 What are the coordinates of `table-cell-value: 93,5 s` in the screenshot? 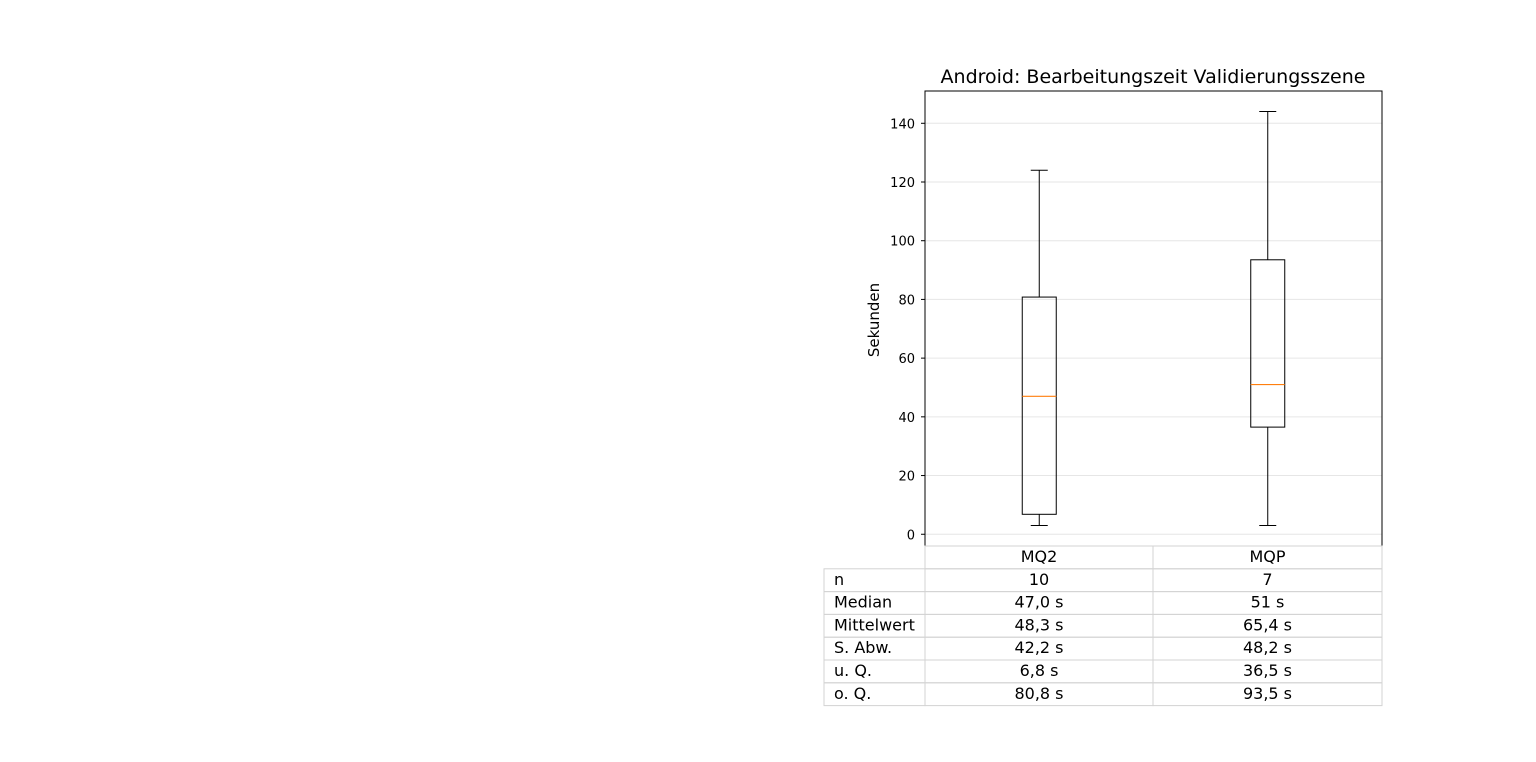 It's located at (1267, 693).